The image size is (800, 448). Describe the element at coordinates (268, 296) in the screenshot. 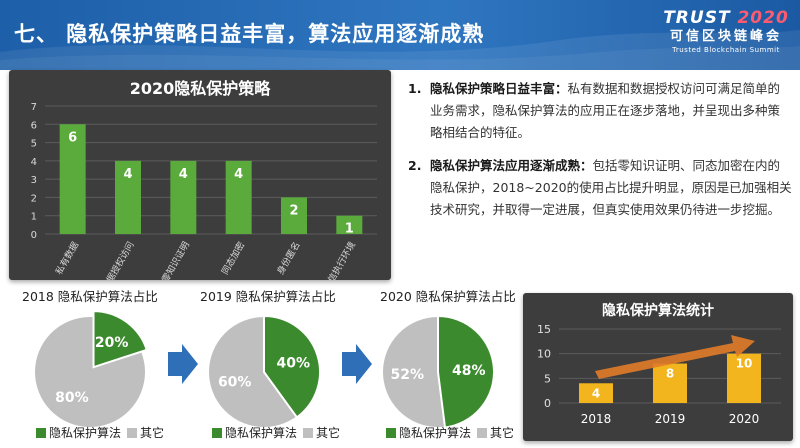

I see `pie-title-2019: 2019 隐私保护算法占比` at that location.